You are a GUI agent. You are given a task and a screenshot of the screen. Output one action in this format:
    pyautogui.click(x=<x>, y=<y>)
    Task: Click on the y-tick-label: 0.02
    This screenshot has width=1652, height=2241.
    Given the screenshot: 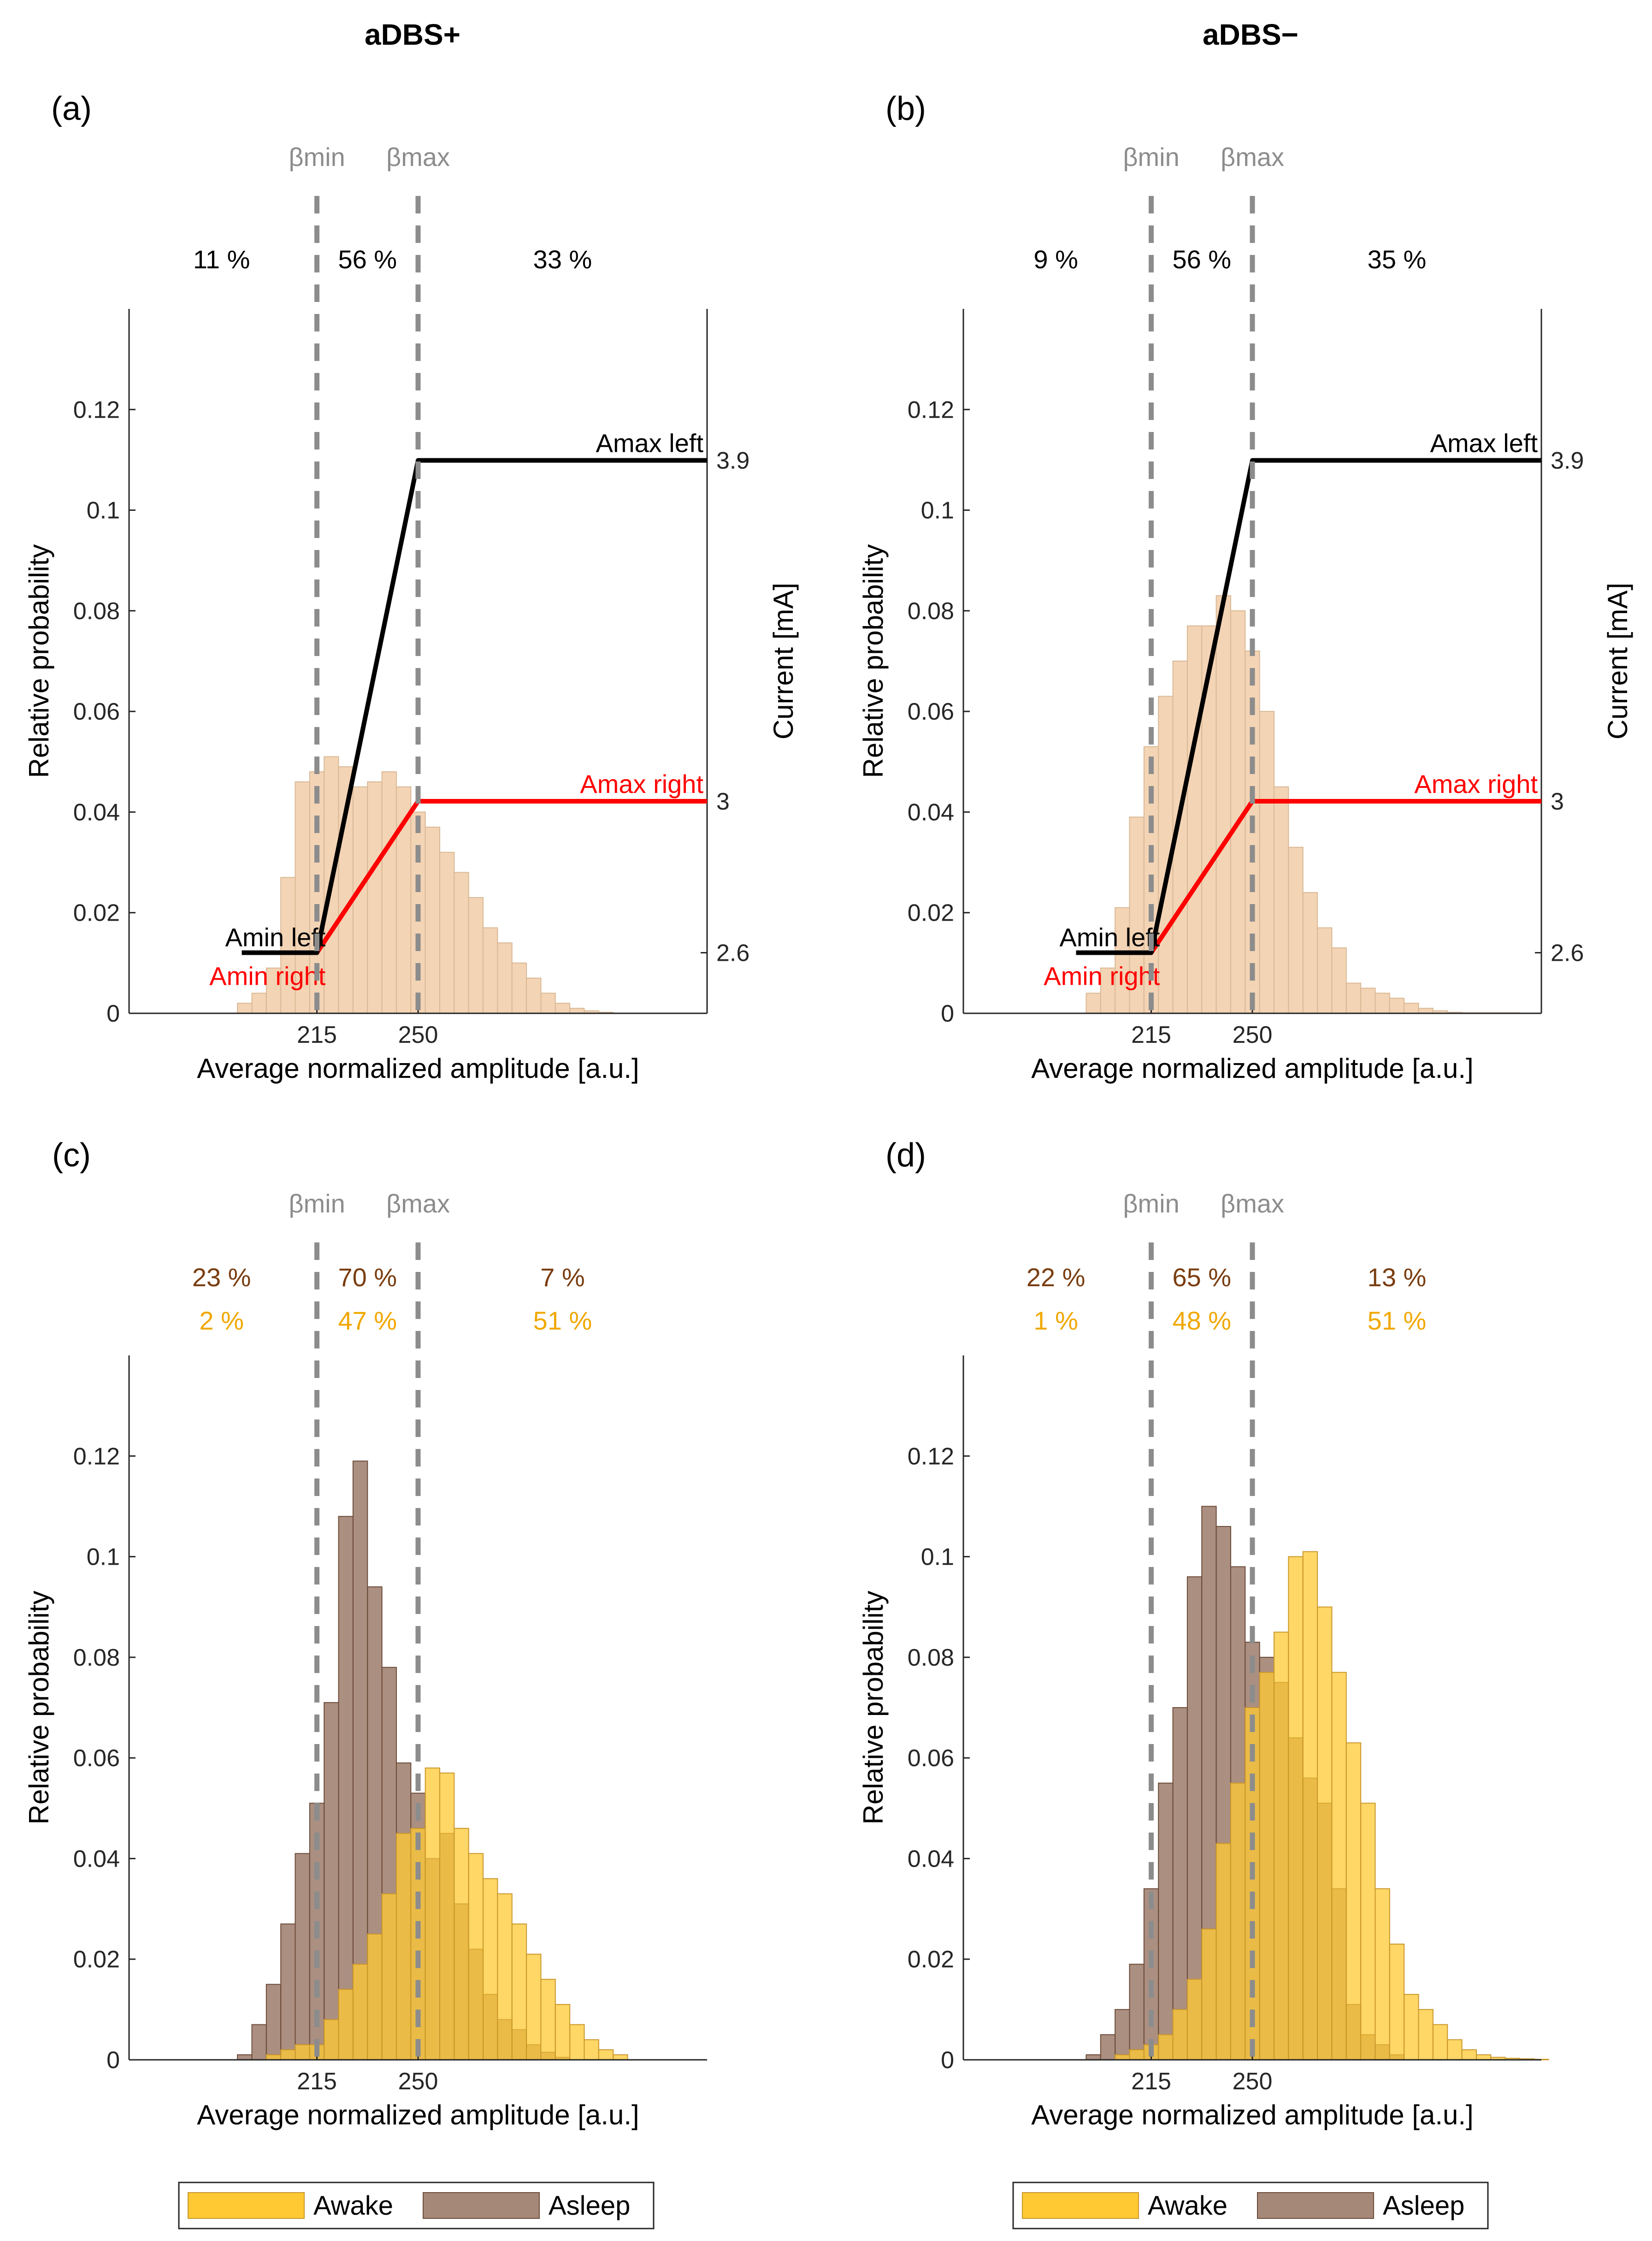 What is the action you would take?
    pyautogui.click(x=931, y=914)
    